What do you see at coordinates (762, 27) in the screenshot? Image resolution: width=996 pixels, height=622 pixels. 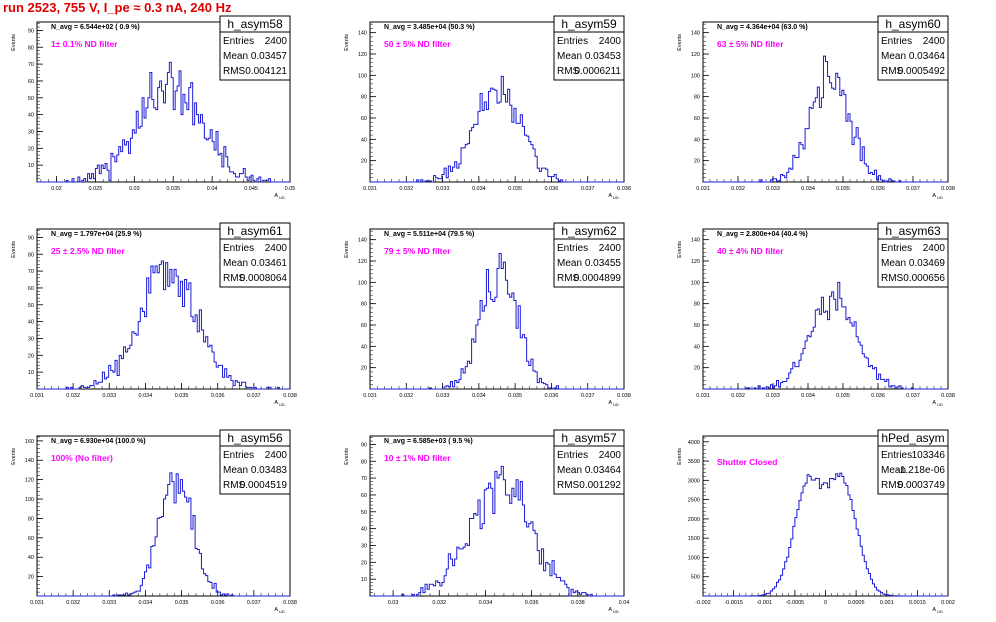 I see `navg-label: N_avg = 4.364e+04 (63.0 %)` at bounding box center [762, 27].